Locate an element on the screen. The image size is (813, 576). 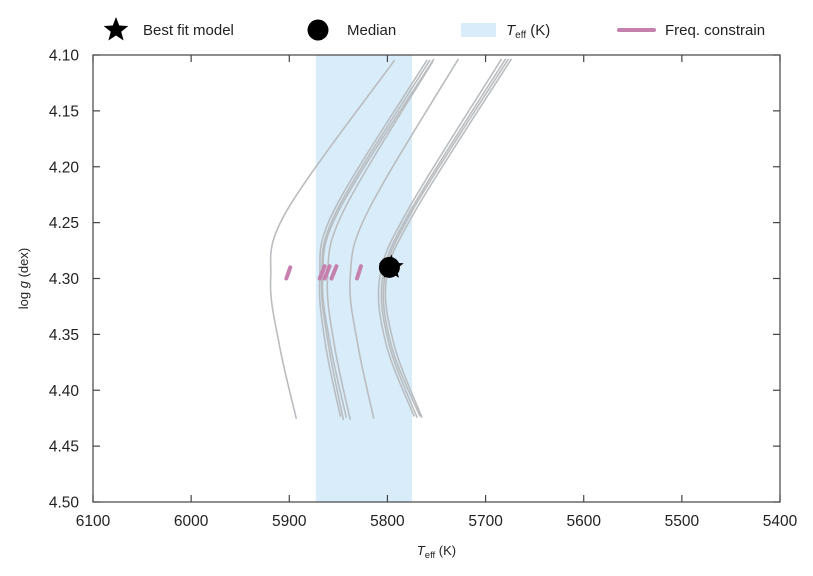
y-tick-label: 4.40 is located at coordinates (64, 391).